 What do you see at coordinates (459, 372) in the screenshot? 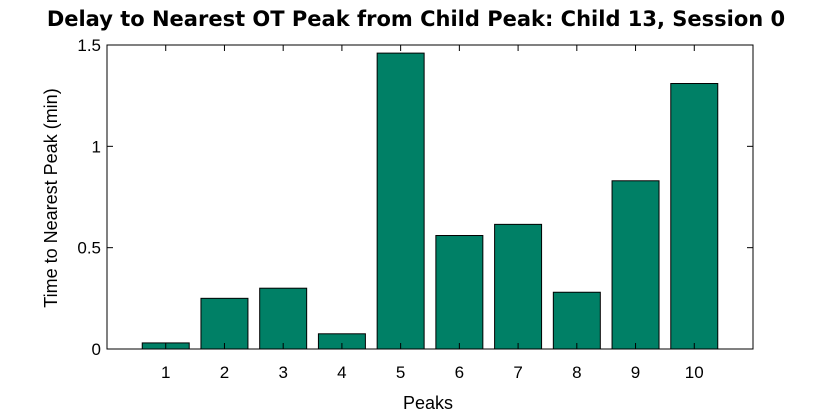
I see `x-tick-label-6: 6` at bounding box center [459, 372].